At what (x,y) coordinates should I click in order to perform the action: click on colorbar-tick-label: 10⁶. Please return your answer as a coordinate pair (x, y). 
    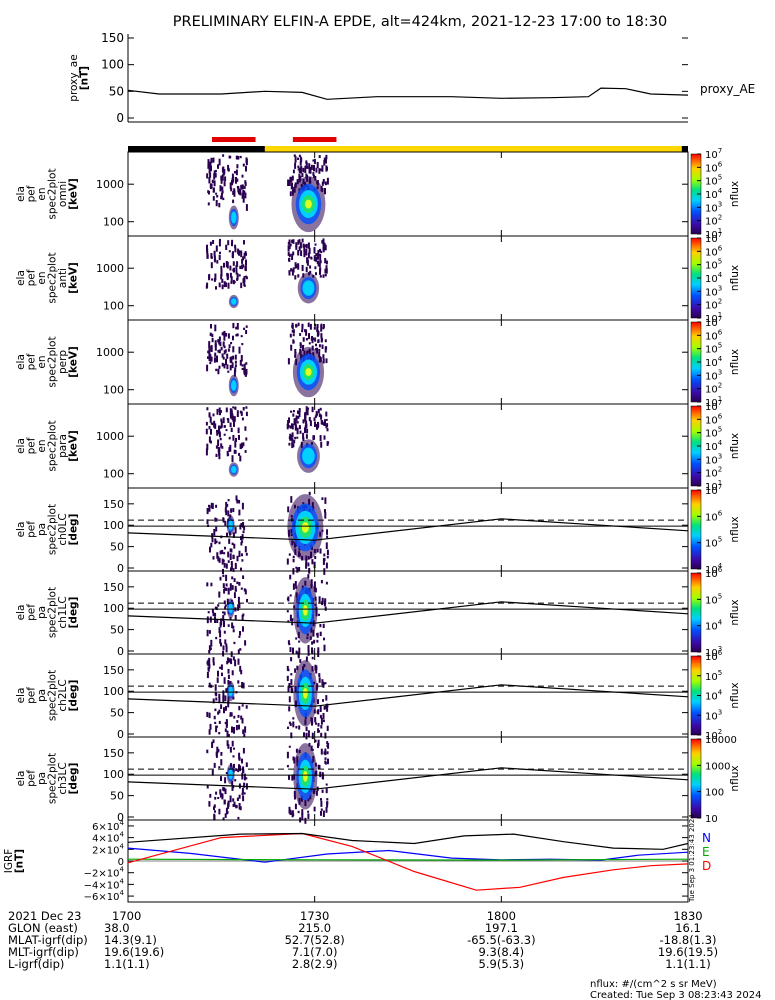
    Looking at the image, I should click on (714, 516).